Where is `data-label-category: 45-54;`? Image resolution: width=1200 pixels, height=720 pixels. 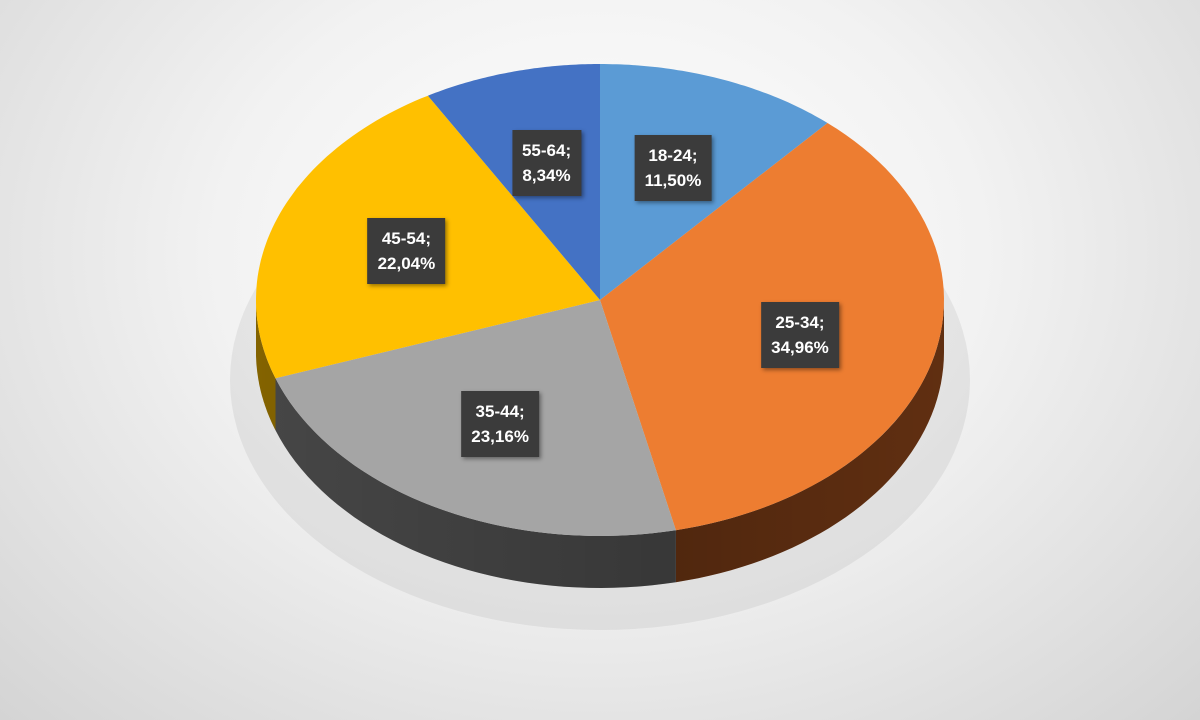 data-label-category: 45-54; is located at coordinates (406, 238).